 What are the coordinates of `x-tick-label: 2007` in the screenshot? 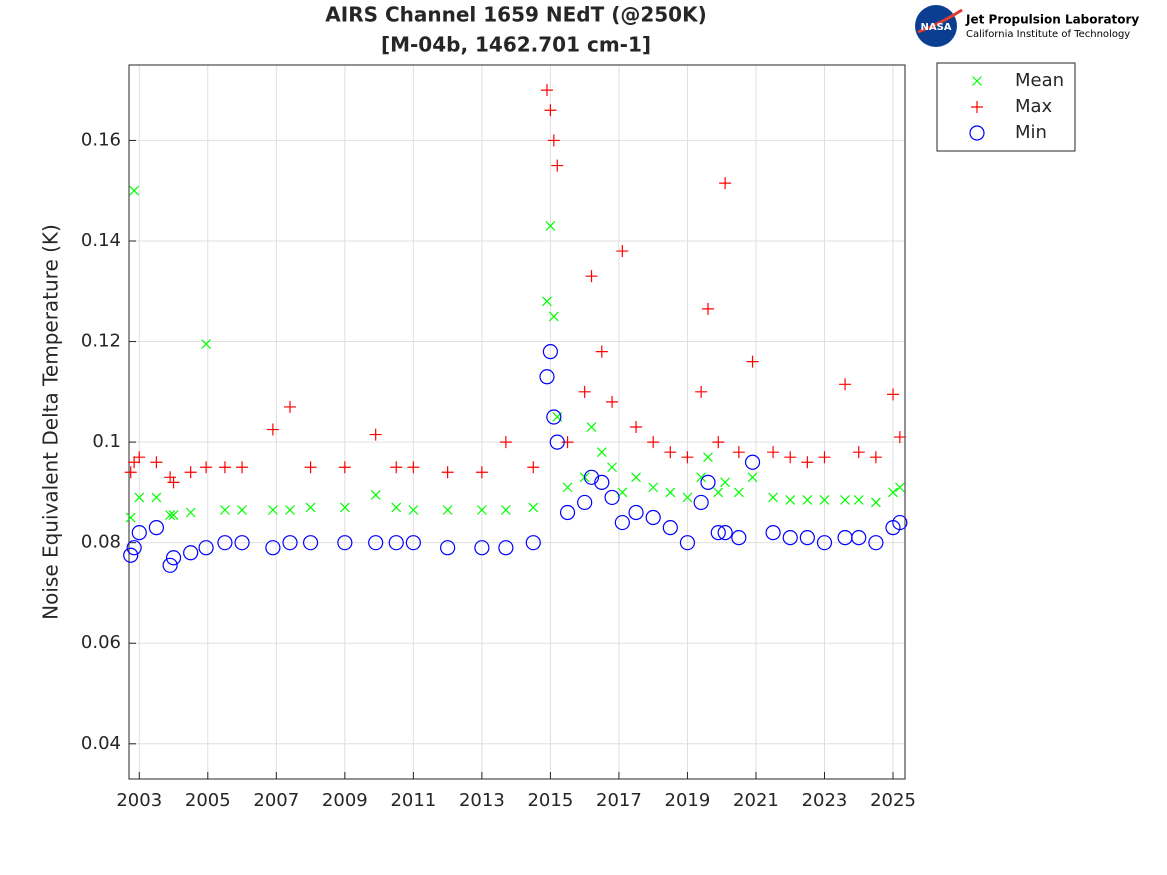 It's located at (276, 800).